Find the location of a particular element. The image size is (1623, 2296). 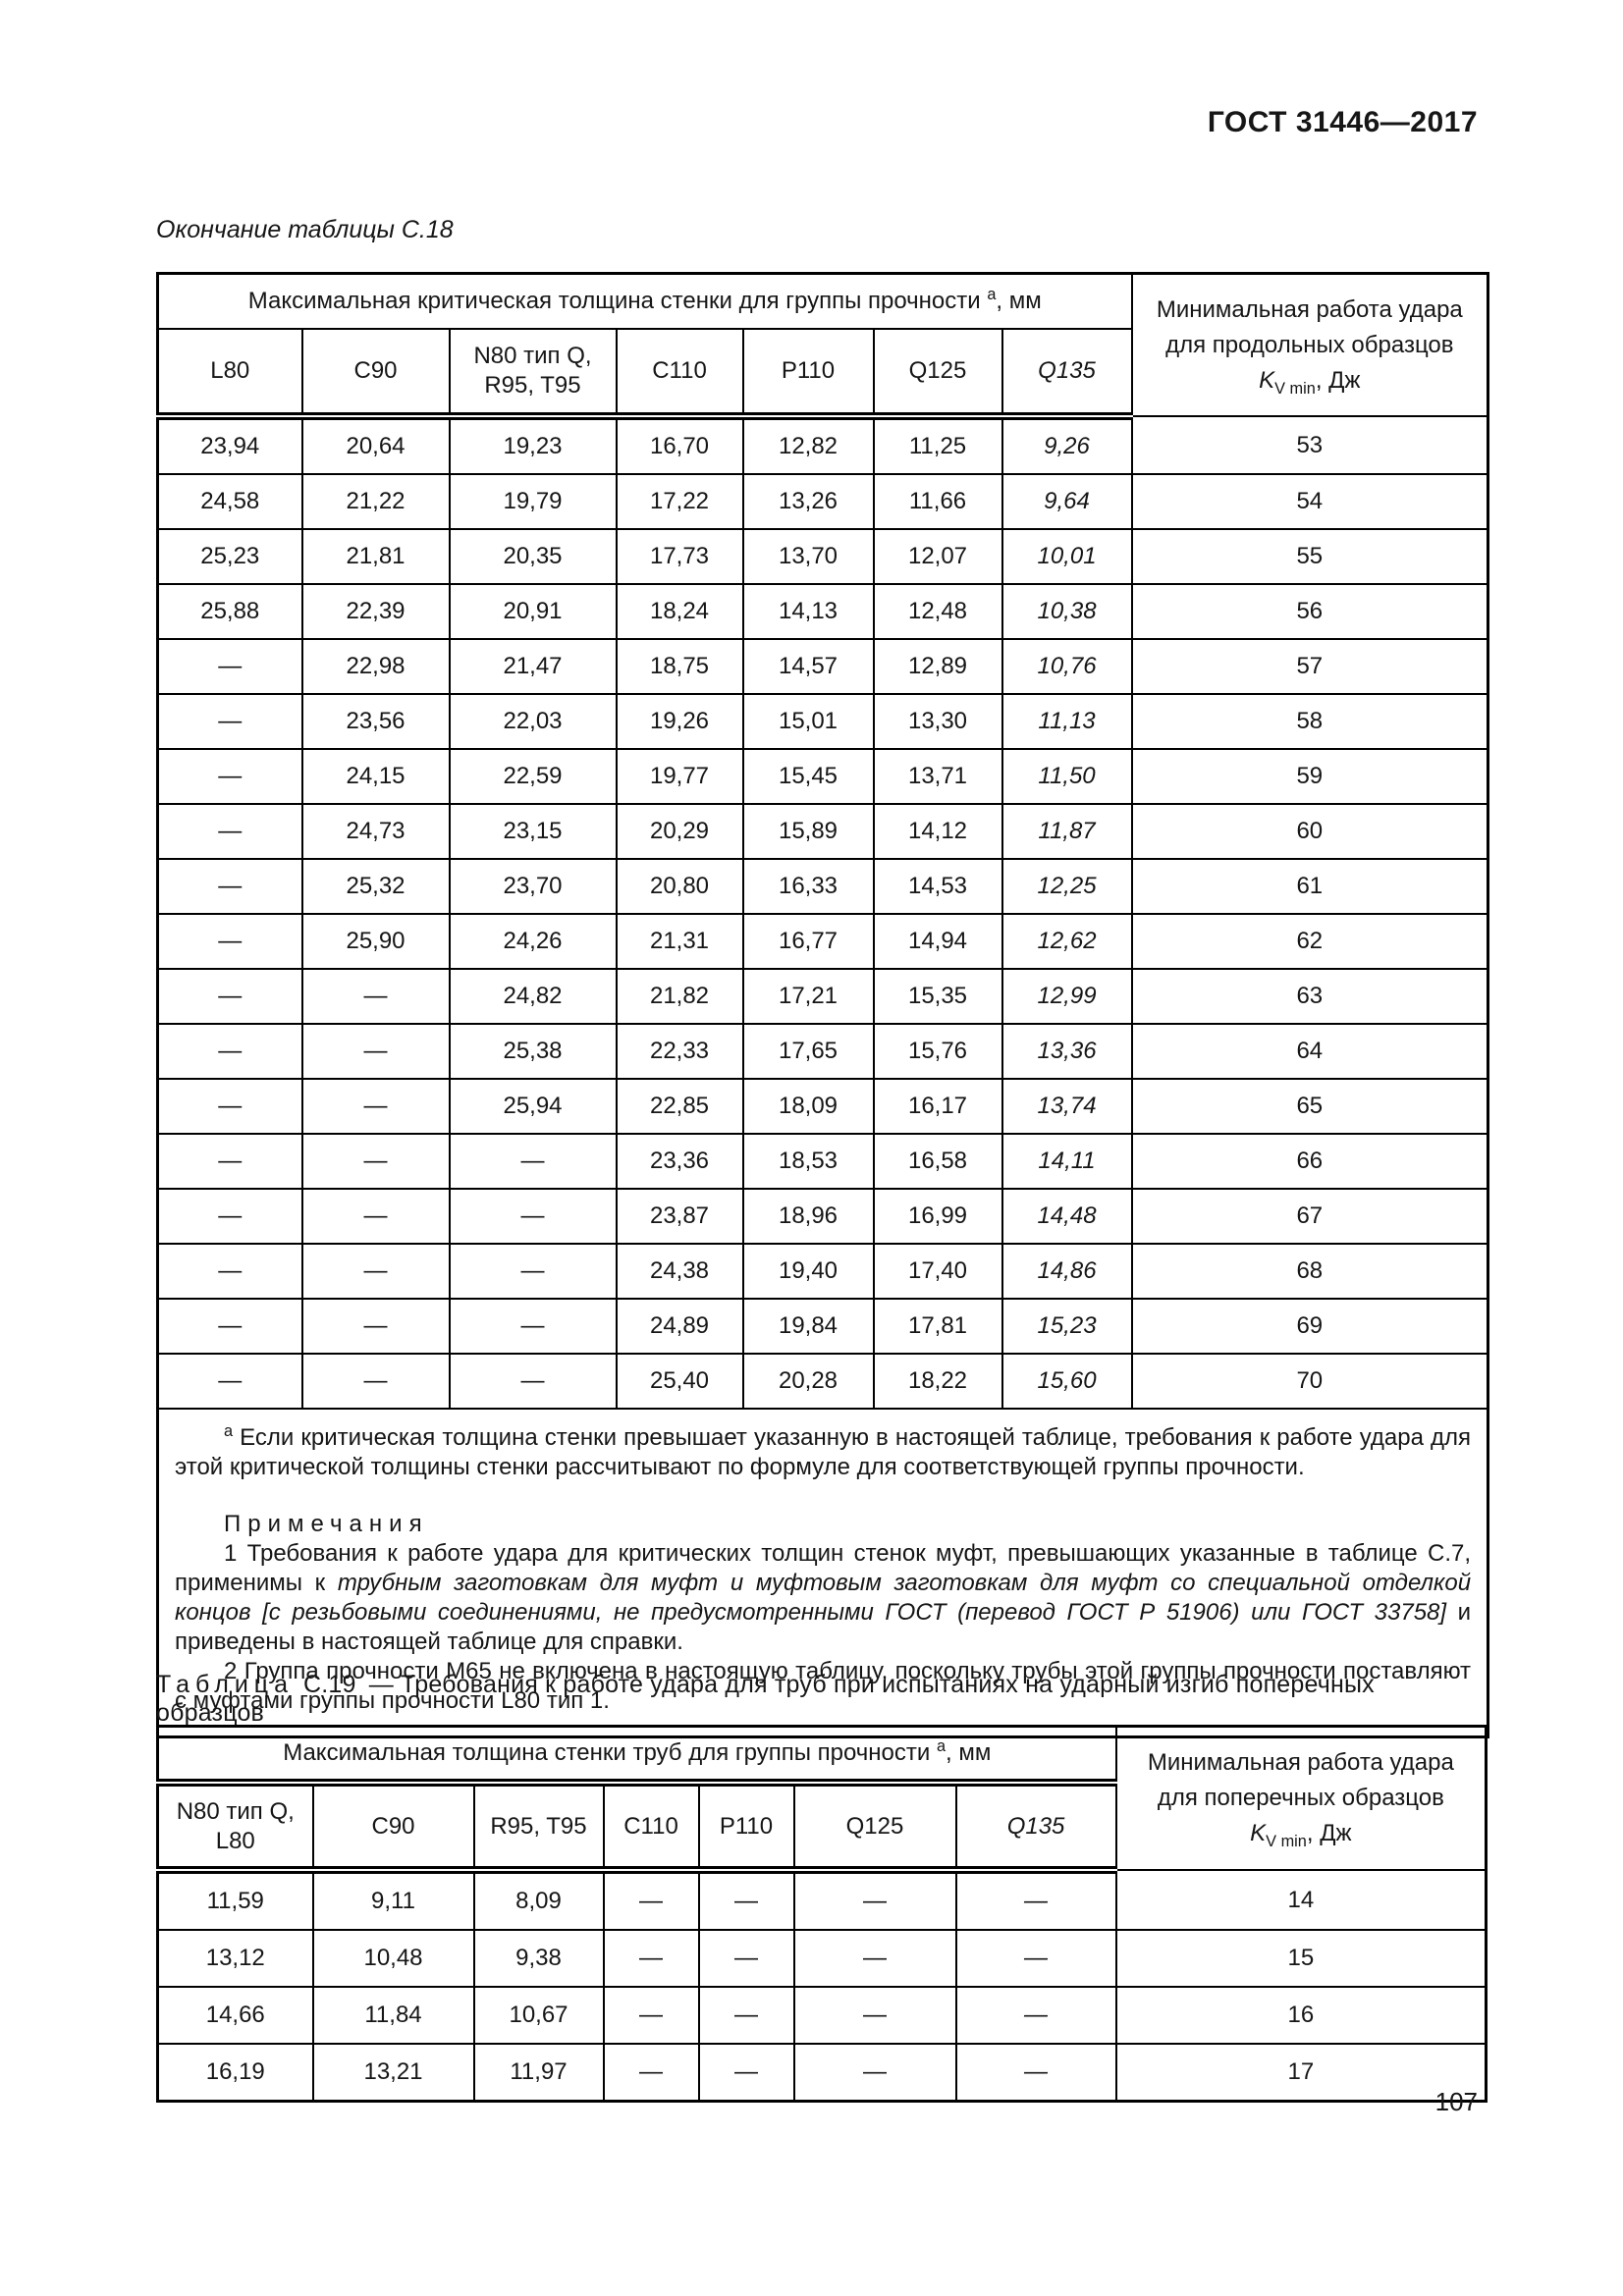

table-cell: 63 is located at coordinates (1310, 997).